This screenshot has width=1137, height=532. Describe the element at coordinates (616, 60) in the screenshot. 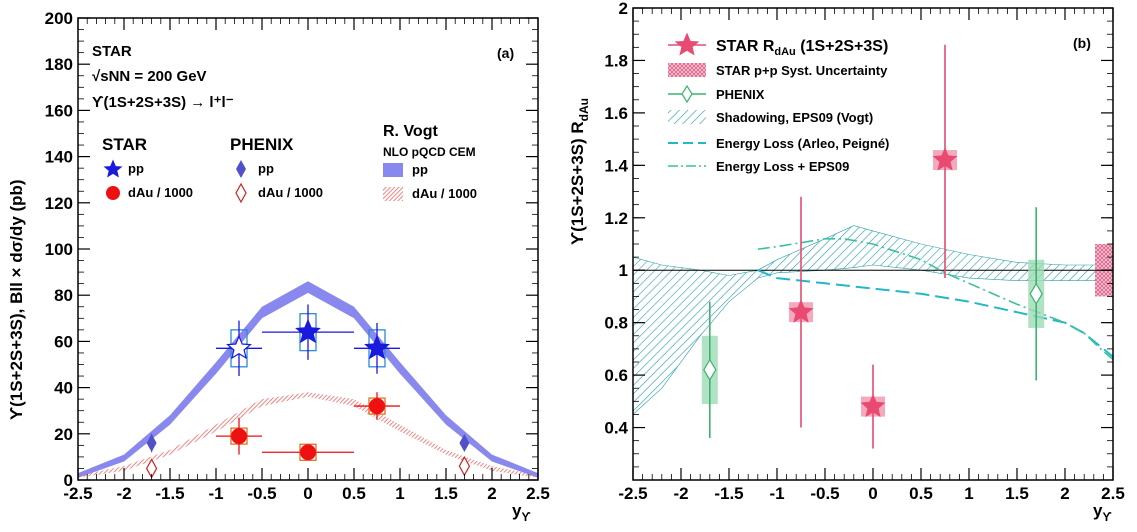

I see `y-tick-label: 1.8` at that location.